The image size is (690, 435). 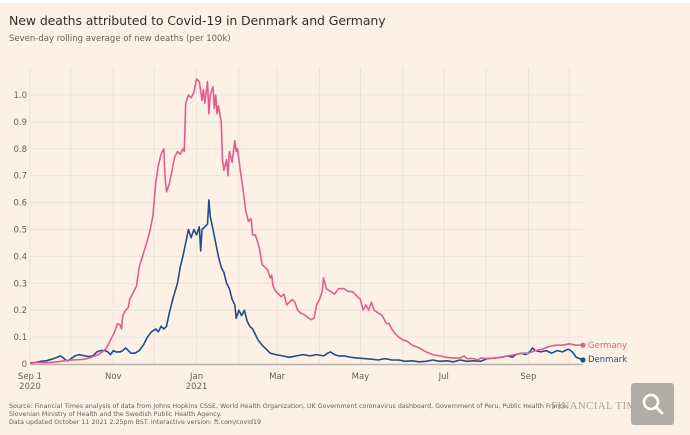 I want to click on y-tick-label: 0.5, so click(x=20, y=231).